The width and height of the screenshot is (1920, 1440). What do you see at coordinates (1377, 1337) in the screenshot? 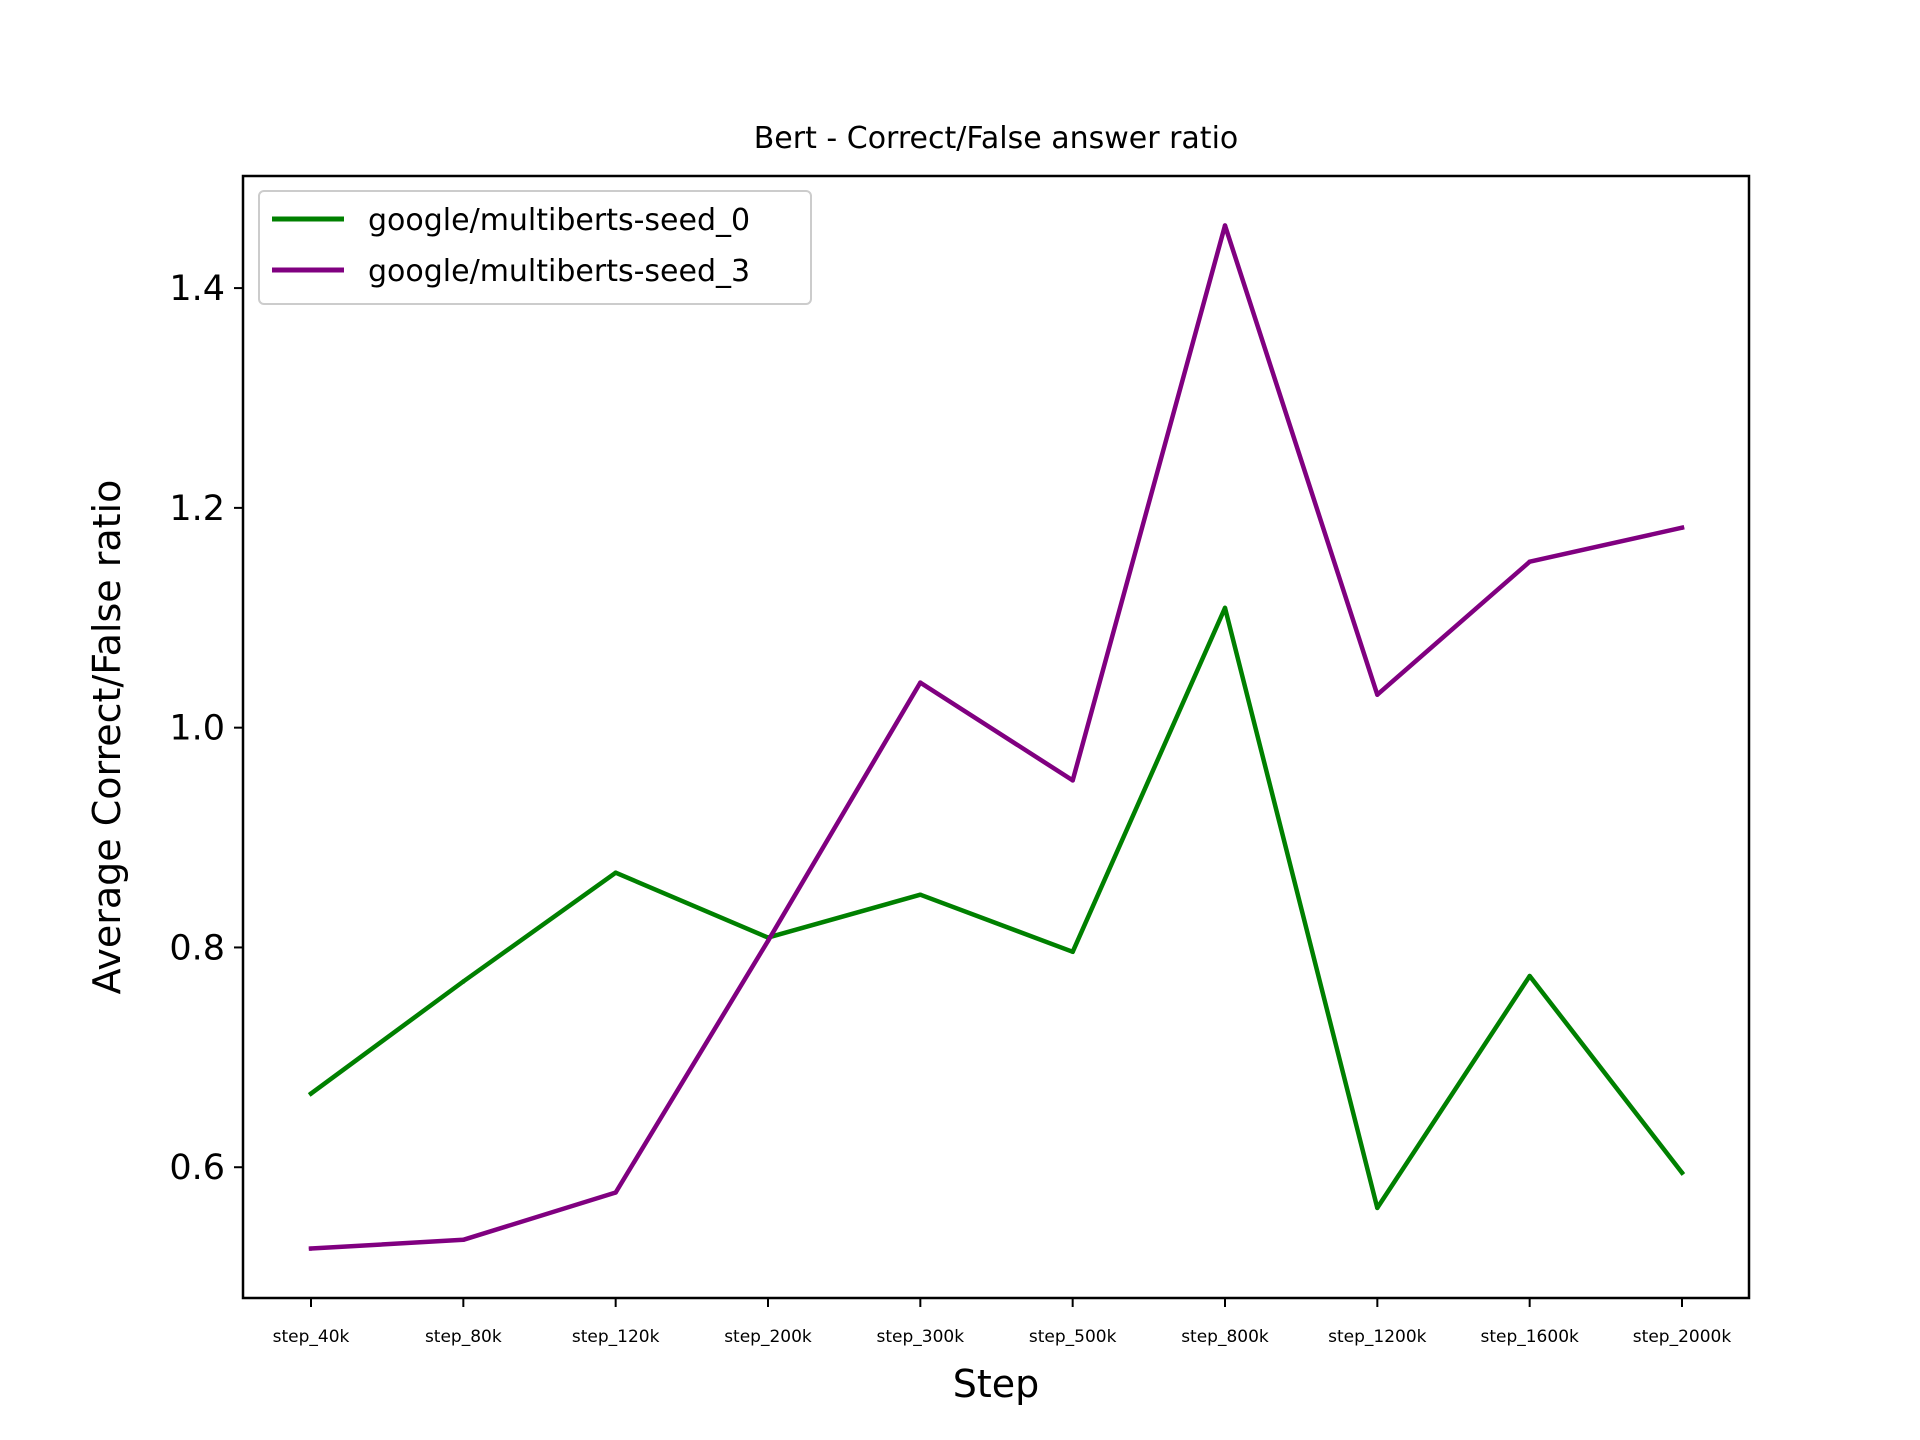
I see `x-tick-label: step_1200k` at bounding box center [1377, 1337].